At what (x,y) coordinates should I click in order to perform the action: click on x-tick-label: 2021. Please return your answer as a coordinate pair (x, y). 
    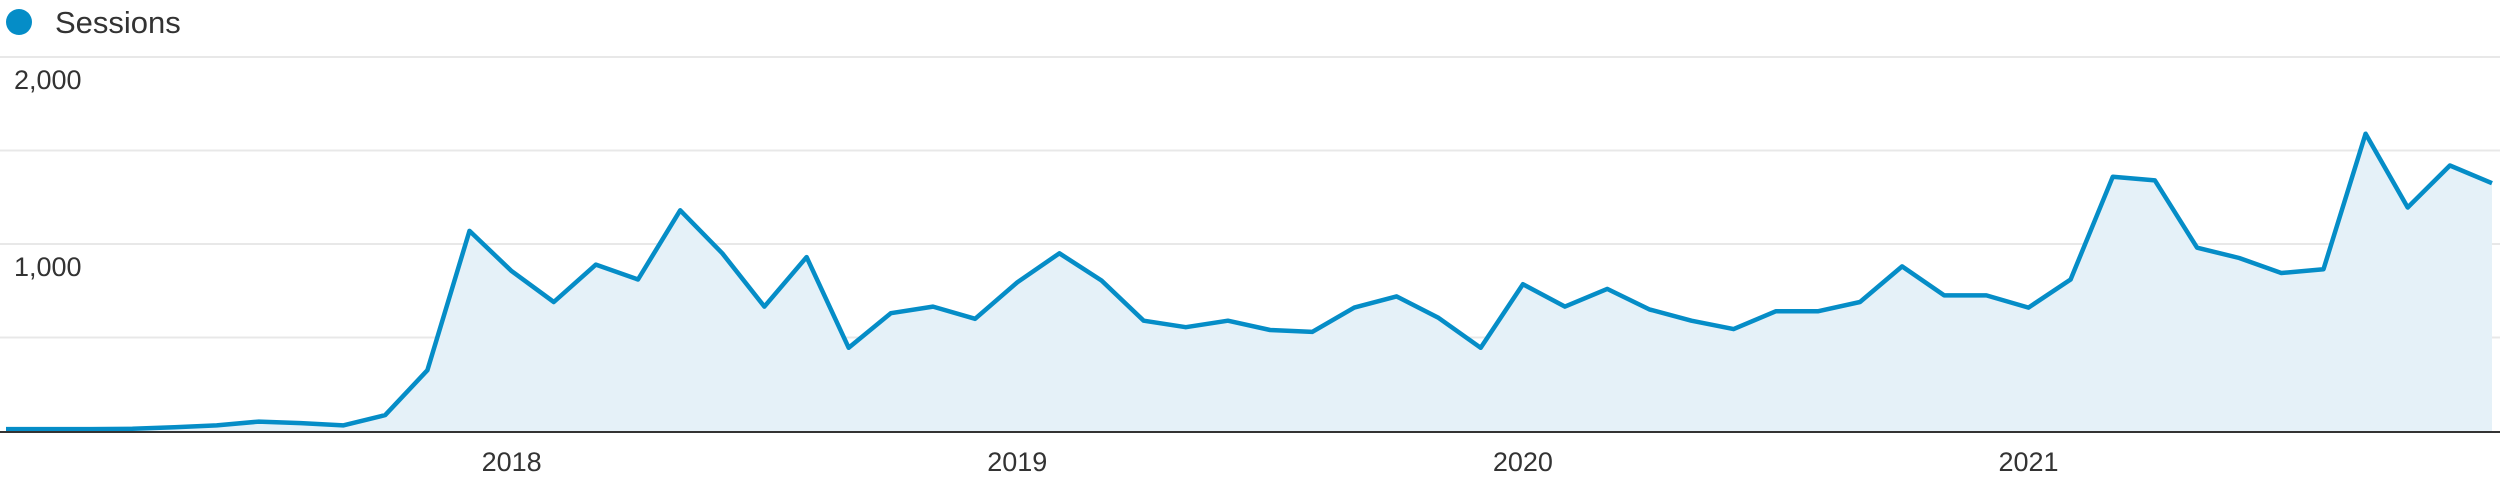
    Looking at the image, I should click on (2028, 462).